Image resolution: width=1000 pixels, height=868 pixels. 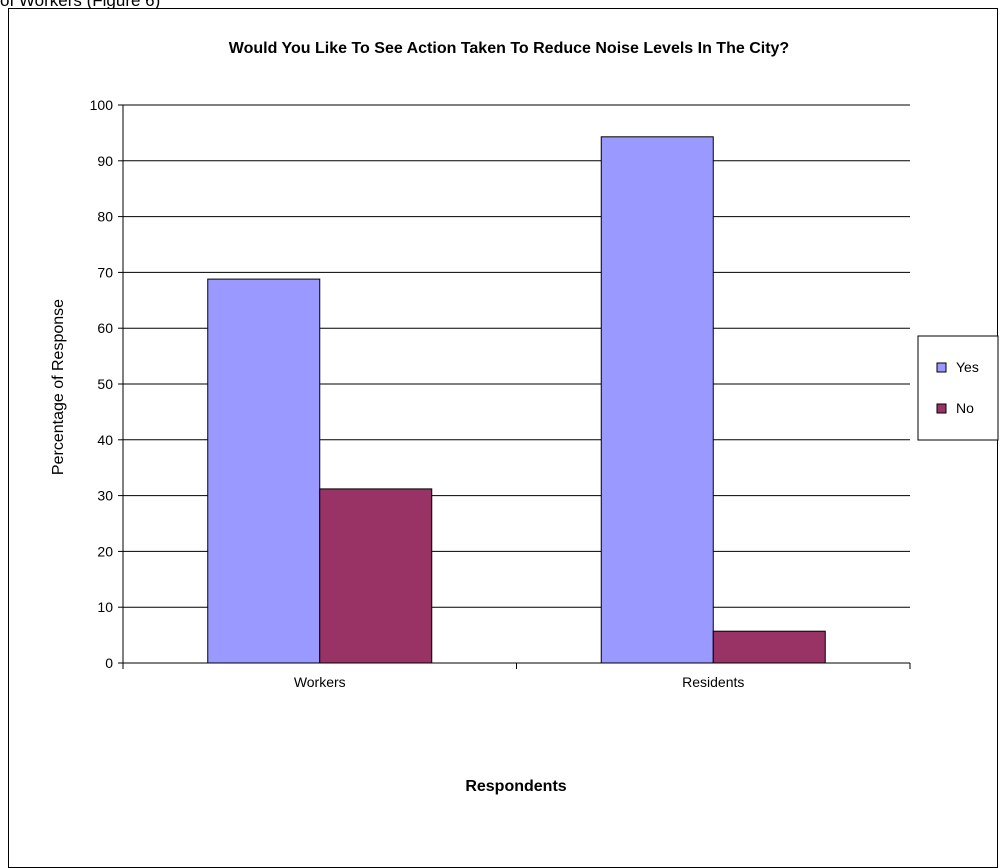 What do you see at coordinates (105, 607) in the screenshot?
I see `y-tick-label: 10` at bounding box center [105, 607].